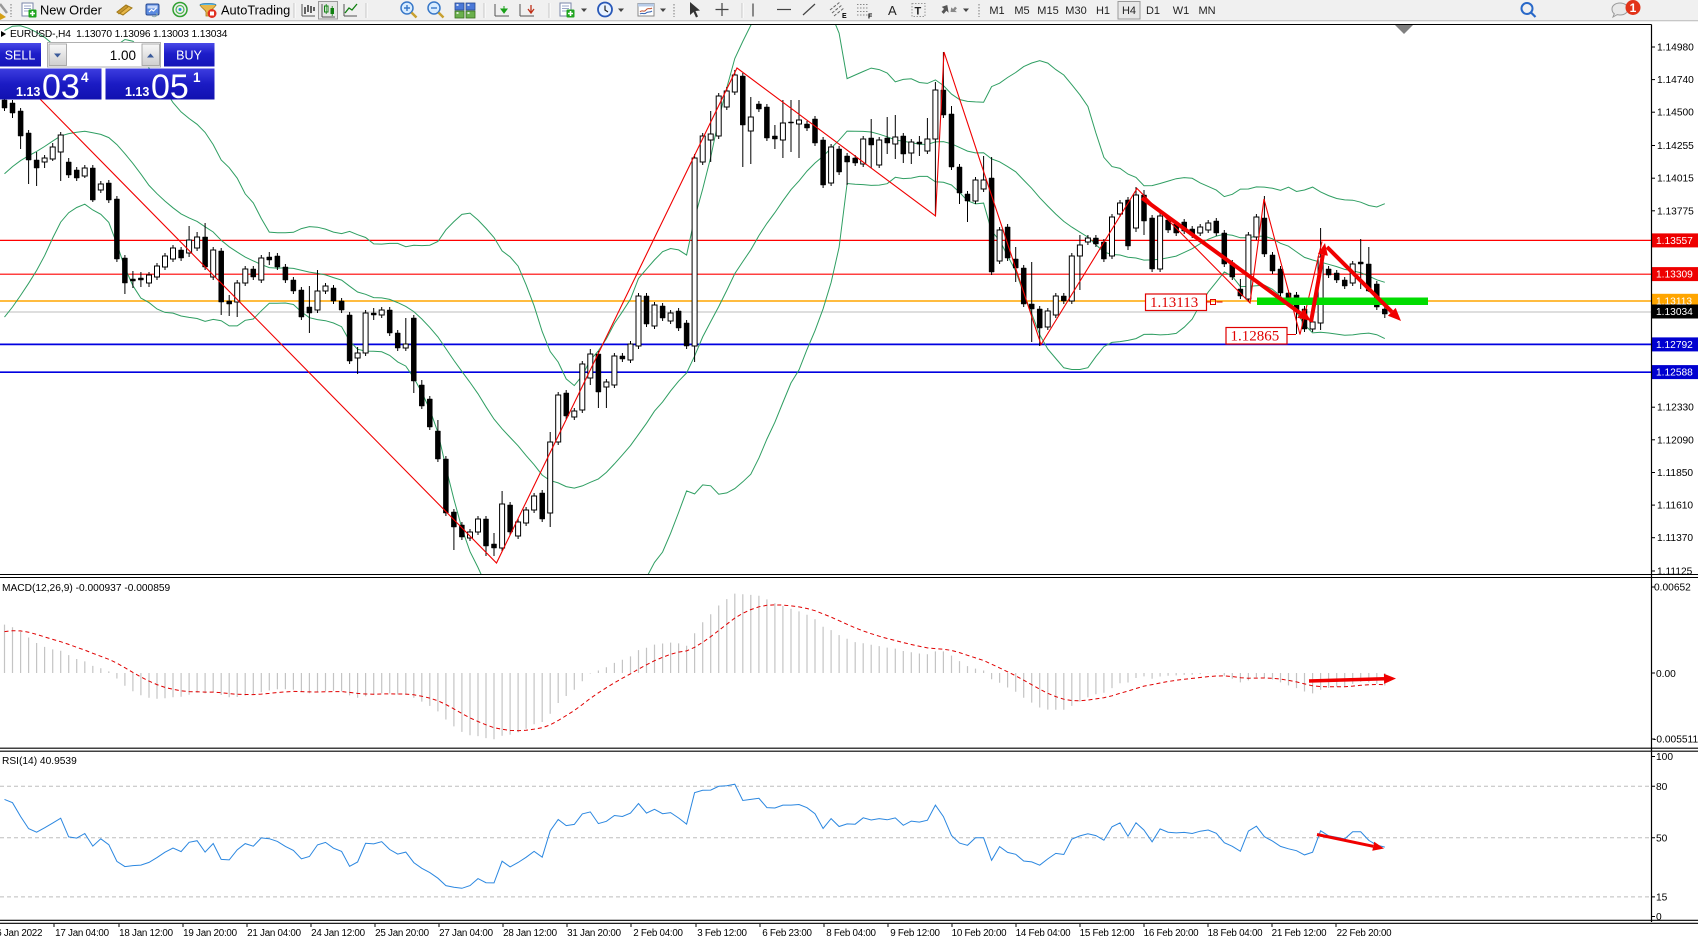 The height and width of the screenshot is (946, 1698). I want to click on svg-text: 100, so click(1664, 757).